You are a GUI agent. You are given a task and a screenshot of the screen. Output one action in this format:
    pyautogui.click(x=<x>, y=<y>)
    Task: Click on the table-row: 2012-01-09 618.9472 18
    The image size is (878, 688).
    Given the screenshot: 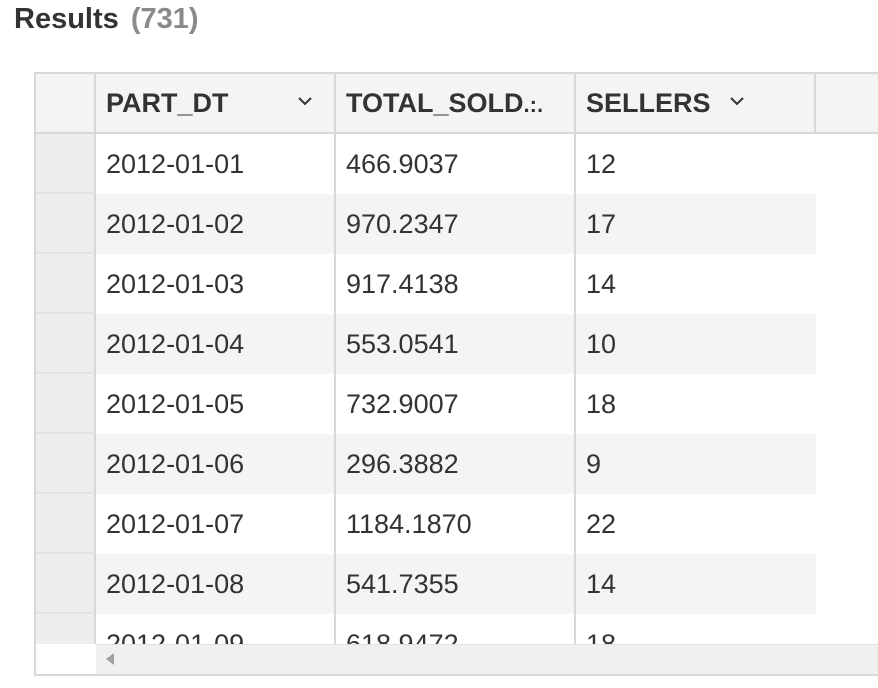 What is the action you would take?
    pyautogui.click(x=457, y=629)
    